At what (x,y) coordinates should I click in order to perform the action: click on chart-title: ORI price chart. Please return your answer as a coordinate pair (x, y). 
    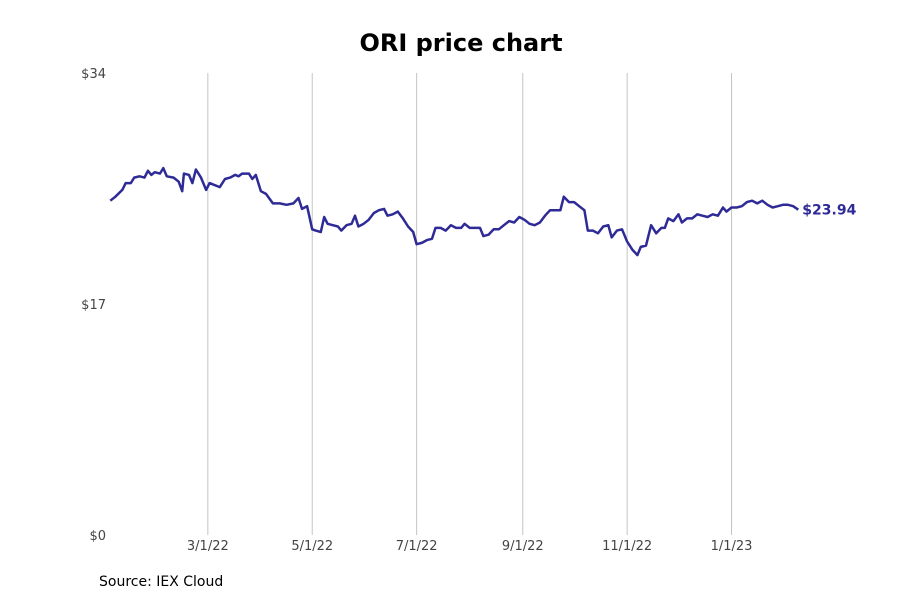
    Looking at the image, I should click on (460, 43).